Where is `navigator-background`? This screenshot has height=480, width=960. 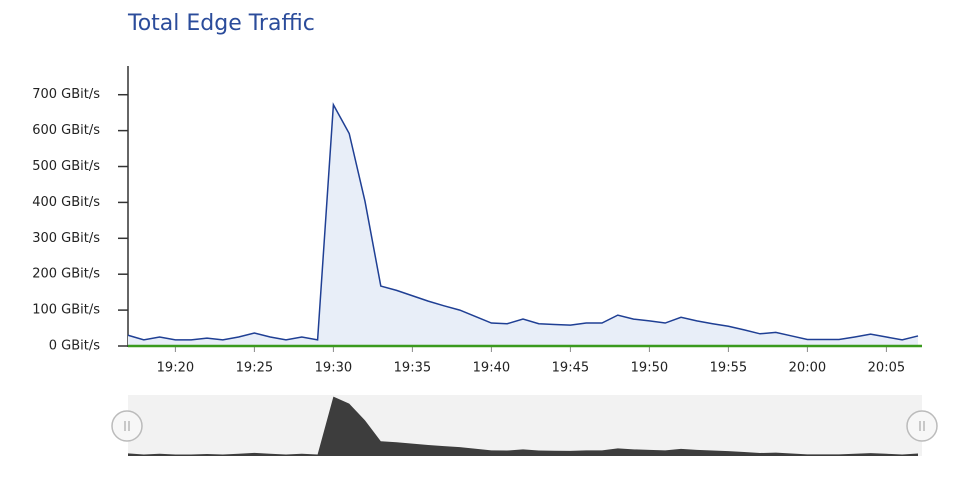
navigator-background is located at coordinates (525, 425).